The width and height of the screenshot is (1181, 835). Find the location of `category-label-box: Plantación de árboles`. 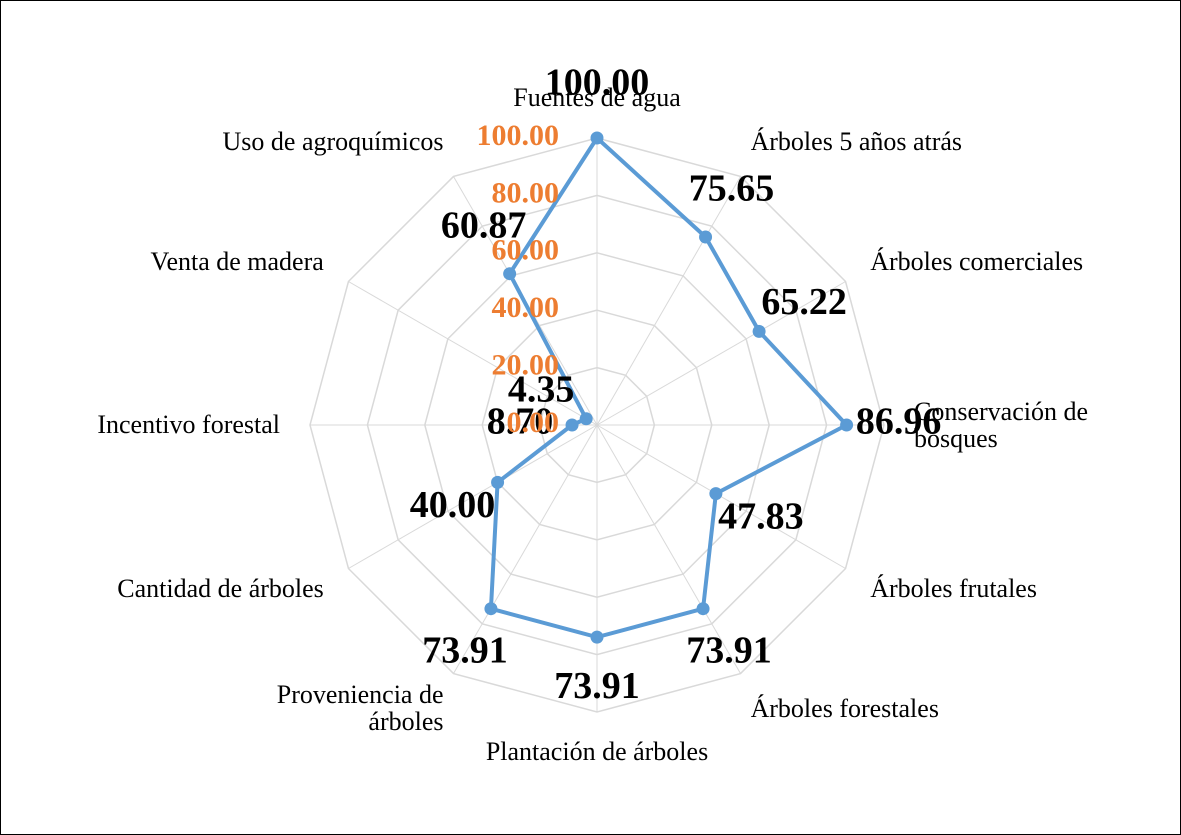

category-label-box: Plantación de árboles is located at coordinates (597, 752).